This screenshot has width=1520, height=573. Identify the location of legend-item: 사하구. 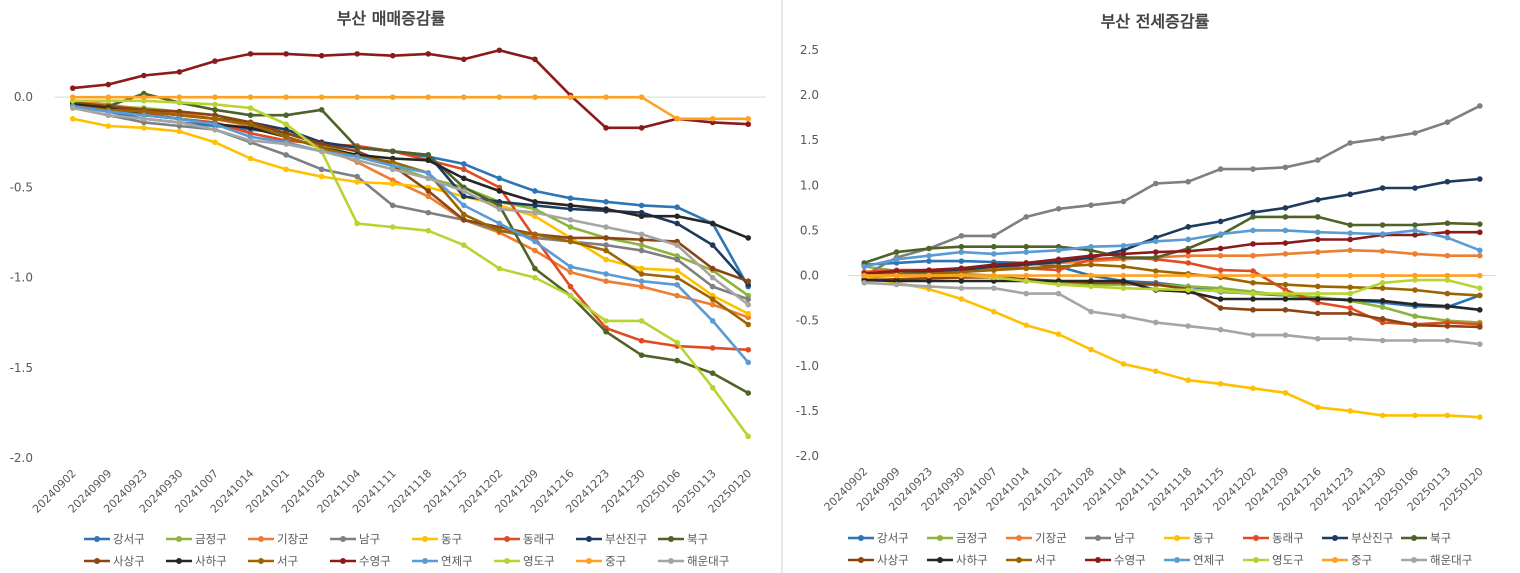
(196, 561).